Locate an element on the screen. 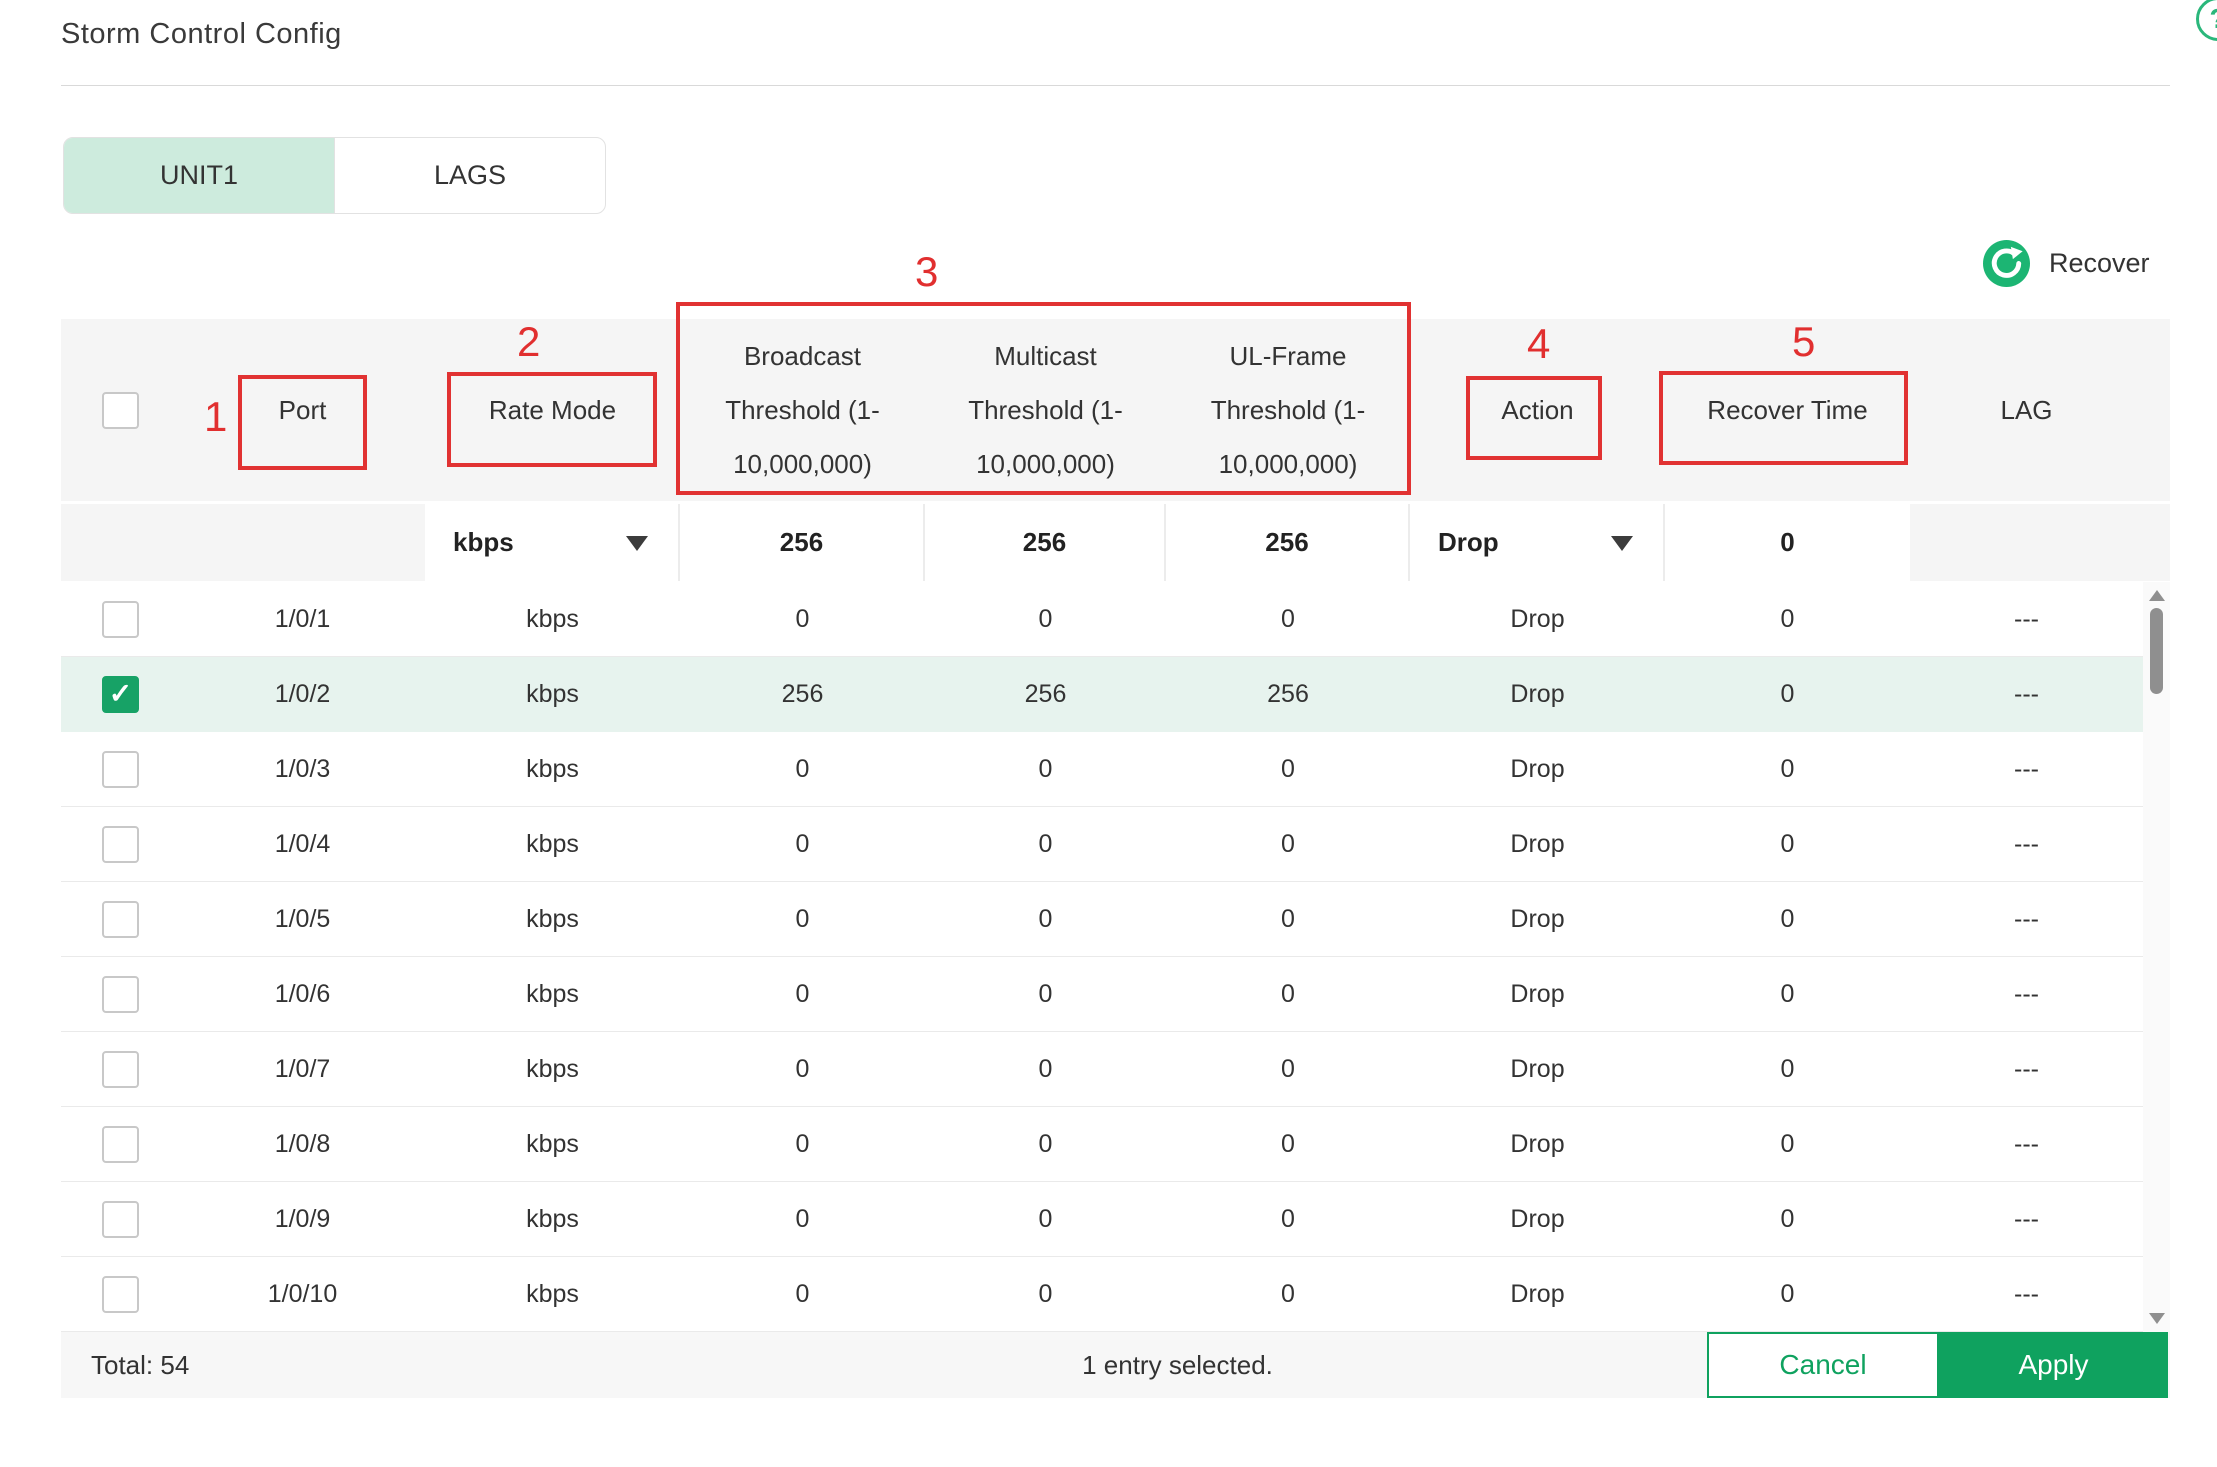 The height and width of the screenshot is (1467, 2217). ul-frame-threshold-input: 256 is located at coordinates (1288, 542).